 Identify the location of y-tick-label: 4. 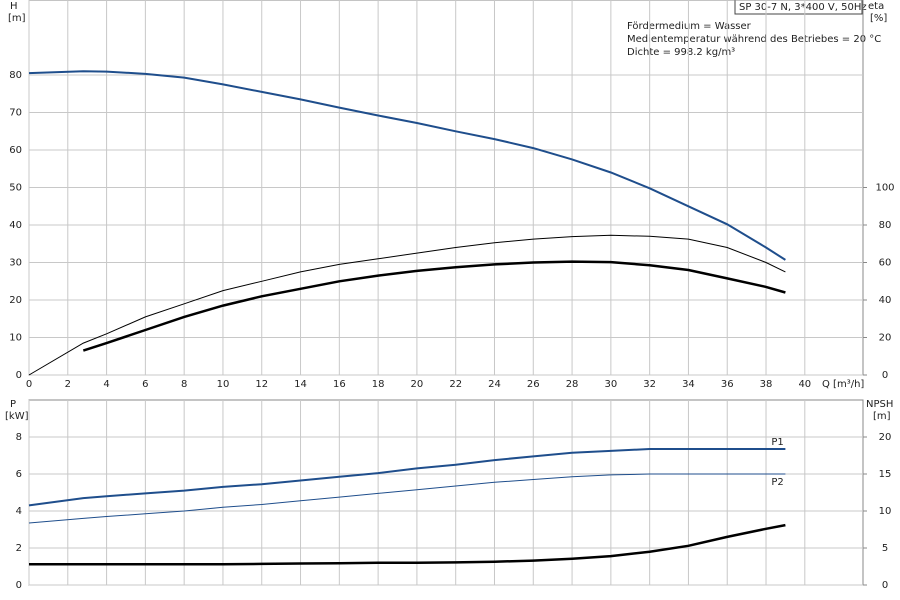
(19, 511).